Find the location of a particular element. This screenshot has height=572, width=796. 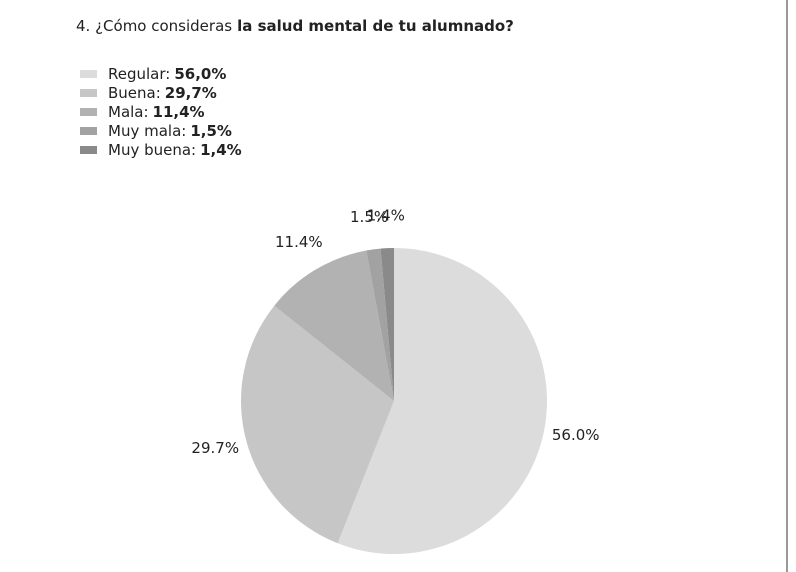

title-prefix: 4. ¿Cómo consideras is located at coordinates (154, 26).